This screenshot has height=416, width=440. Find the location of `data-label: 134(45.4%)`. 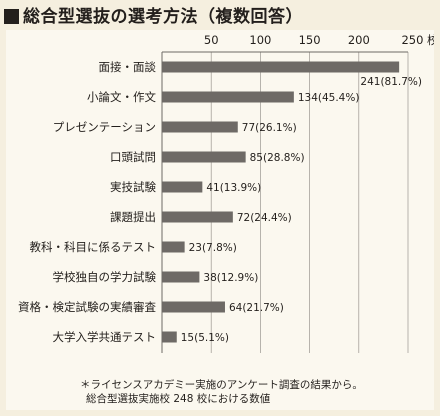

data-label: 134(45.4%) is located at coordinates (329, 98).